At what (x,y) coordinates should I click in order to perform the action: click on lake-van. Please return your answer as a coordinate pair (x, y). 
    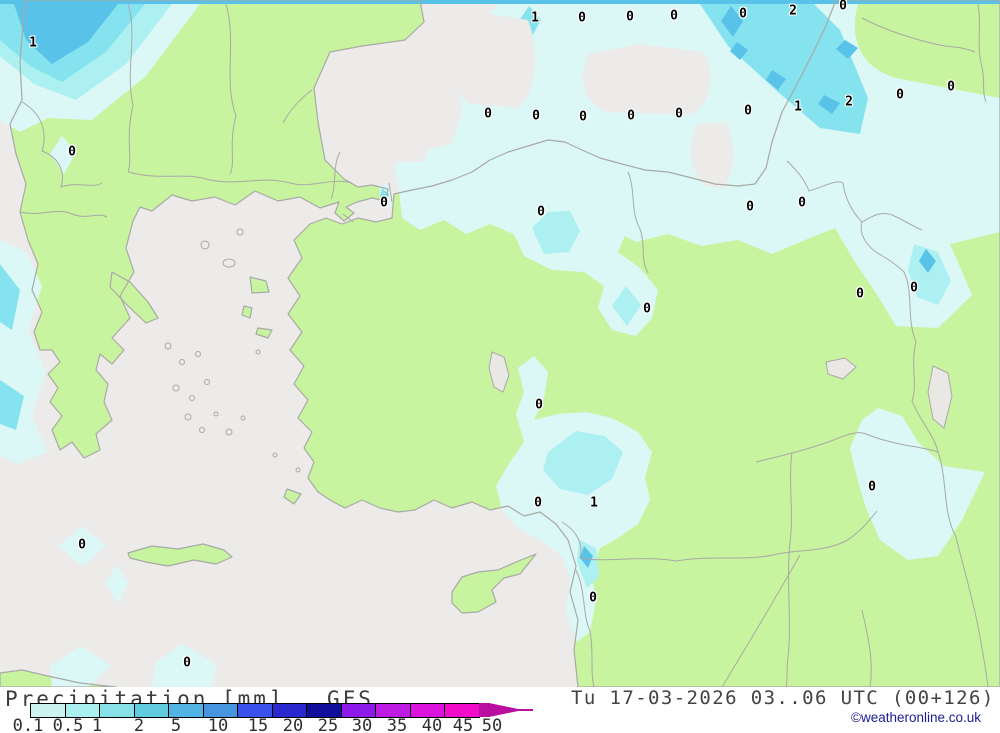
    Looking at the image, I should click on (841, 368).